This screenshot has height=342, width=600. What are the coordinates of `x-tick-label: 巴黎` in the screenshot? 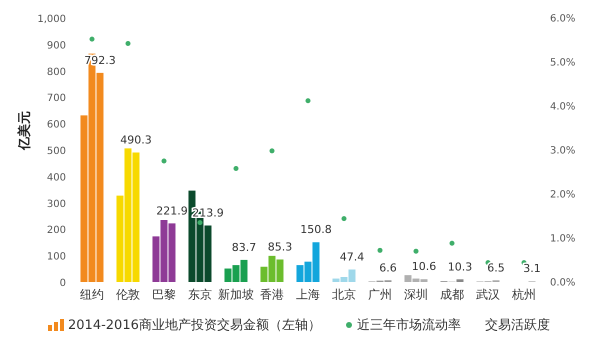 It's located at (164, 295).